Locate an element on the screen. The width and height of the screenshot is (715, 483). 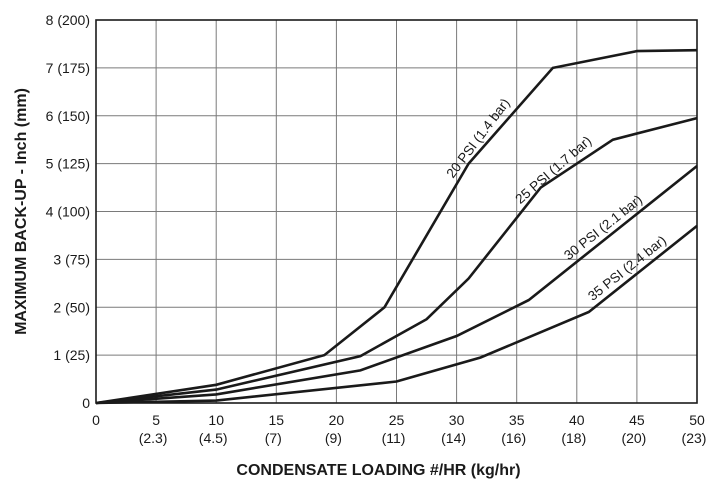
x-tick-label: 25 is located at coordinates (397, 420).